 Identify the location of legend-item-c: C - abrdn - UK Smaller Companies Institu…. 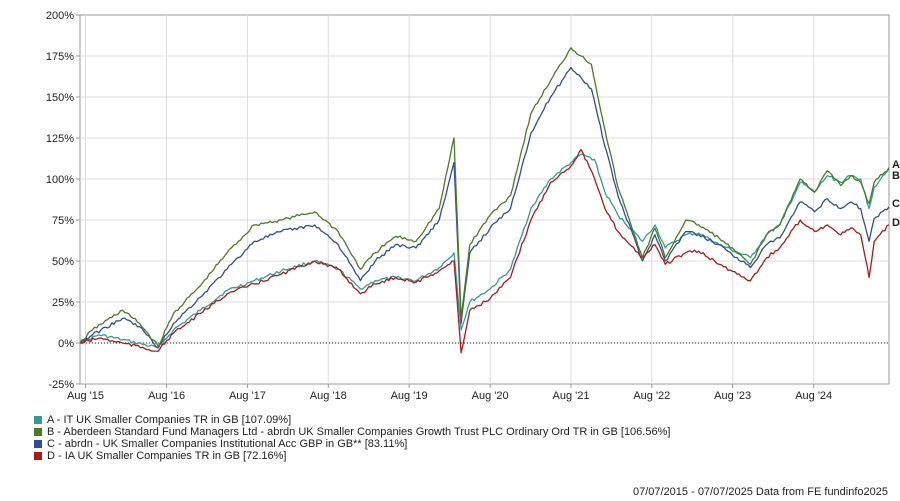
(352, 444).